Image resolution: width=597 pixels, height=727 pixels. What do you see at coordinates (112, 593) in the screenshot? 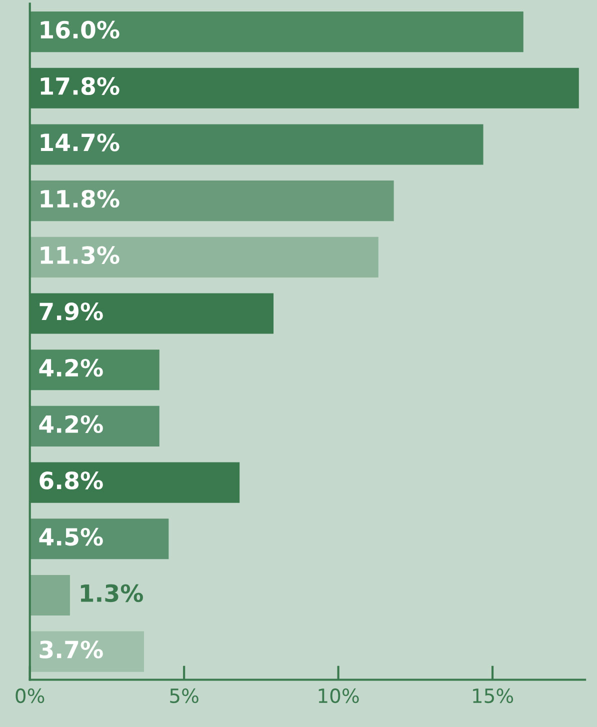
I see `data-label: 1.3%` at bounding box center [112, 593].